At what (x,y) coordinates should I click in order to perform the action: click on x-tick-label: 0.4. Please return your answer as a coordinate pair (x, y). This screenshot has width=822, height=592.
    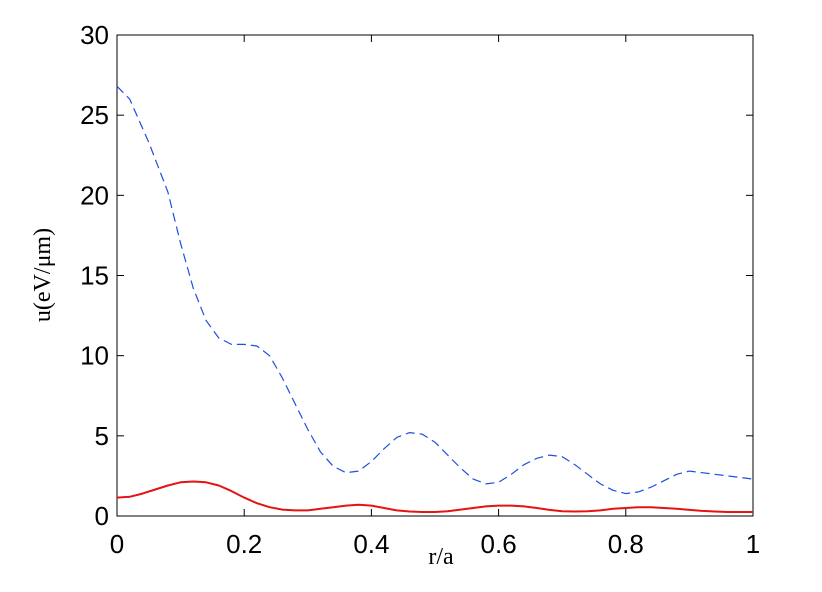
    Looking at the image, I should click on (371, 544).